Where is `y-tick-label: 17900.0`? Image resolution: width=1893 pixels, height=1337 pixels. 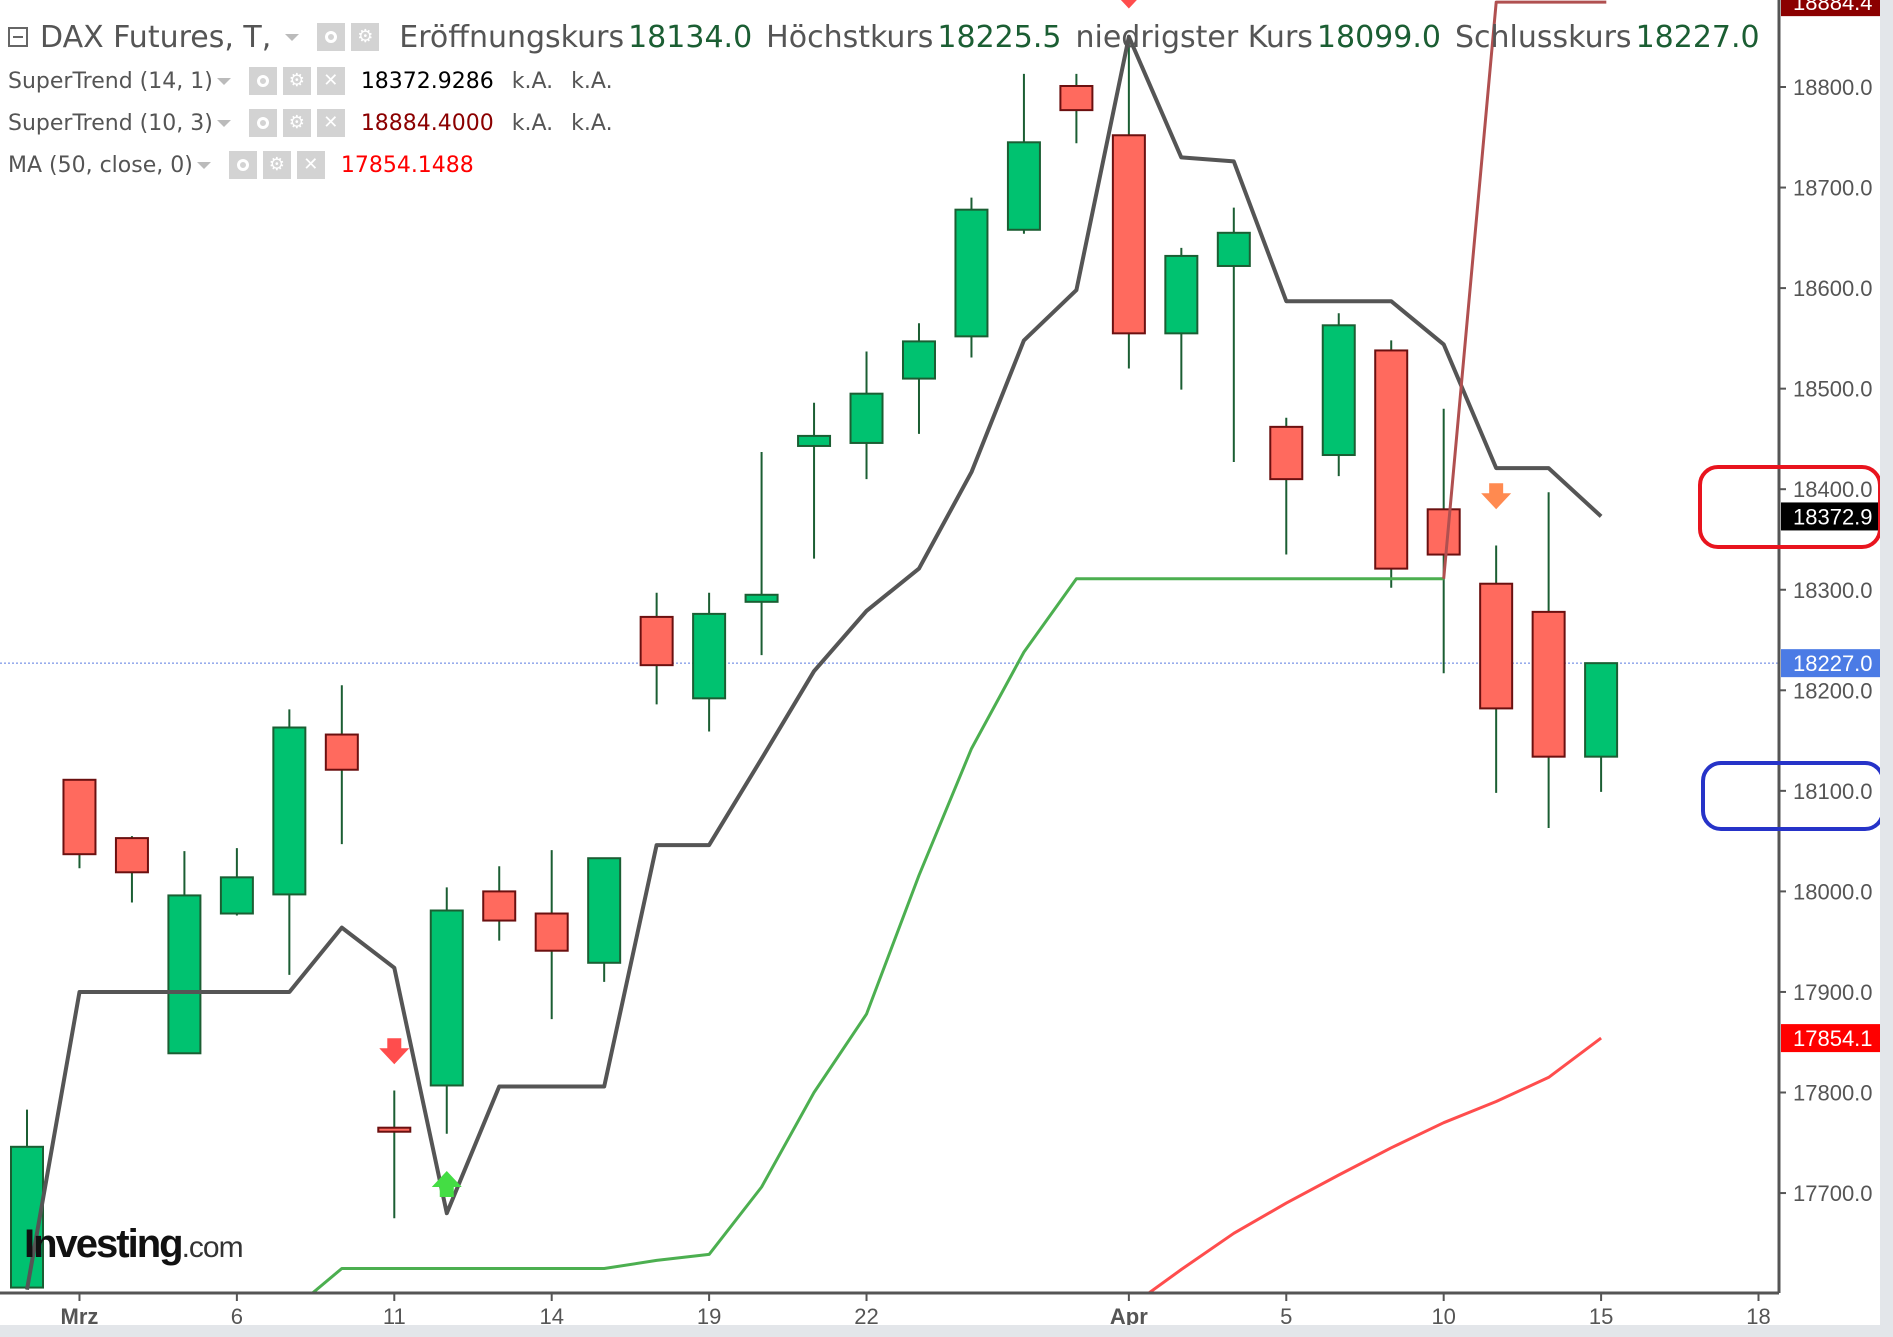 y-tick-label: 17900.0 is located at coordinates (1833, 992).